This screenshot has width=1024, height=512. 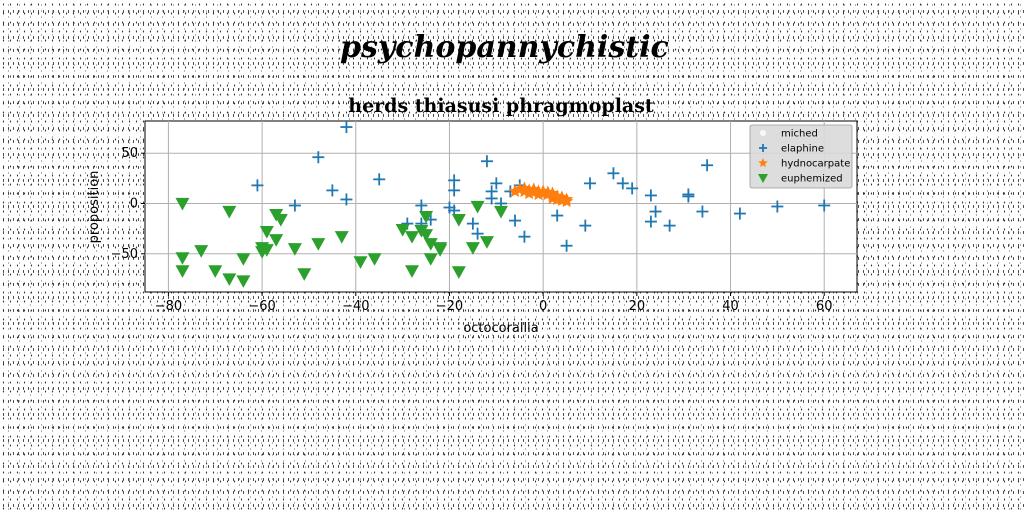 I want to click on legend-marker-euphemized, so click(x=763, y=178).